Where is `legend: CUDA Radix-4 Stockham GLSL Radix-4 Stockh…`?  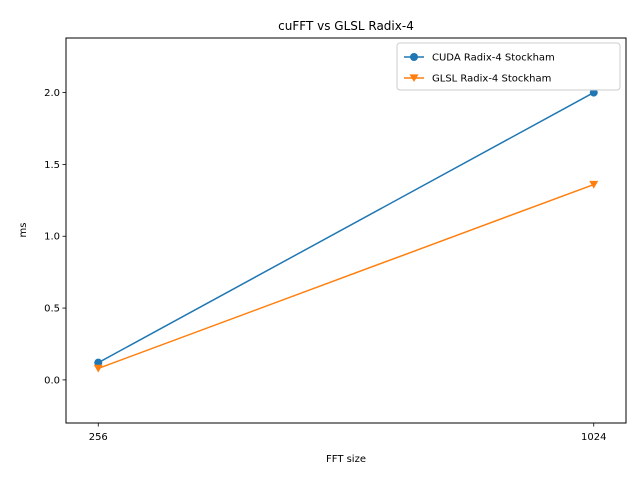 legend: CUDA Radix-4 Stockham GLSL Radix-4 Stockh… is located at coordinates (508, 66).